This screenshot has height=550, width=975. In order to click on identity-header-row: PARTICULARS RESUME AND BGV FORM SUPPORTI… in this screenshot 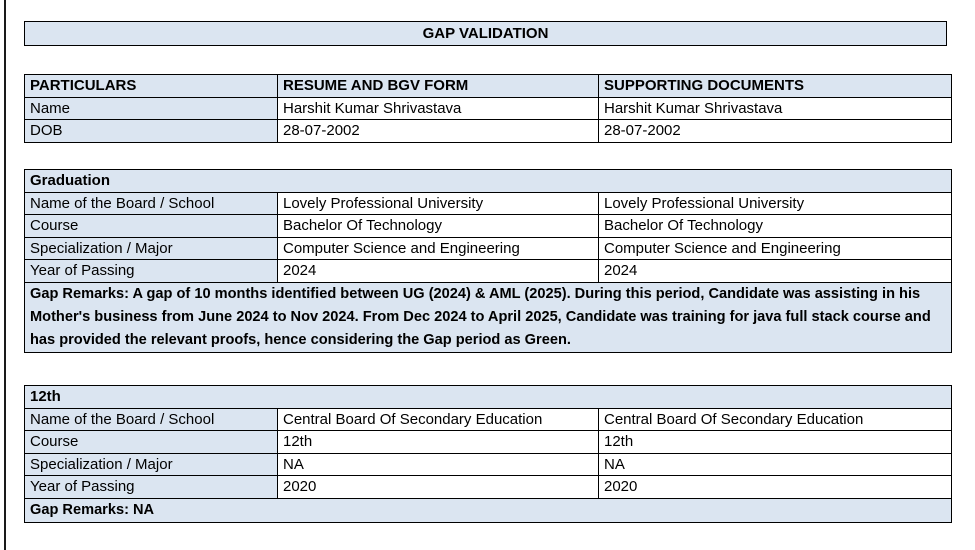, I will do `click(488, 86)`.